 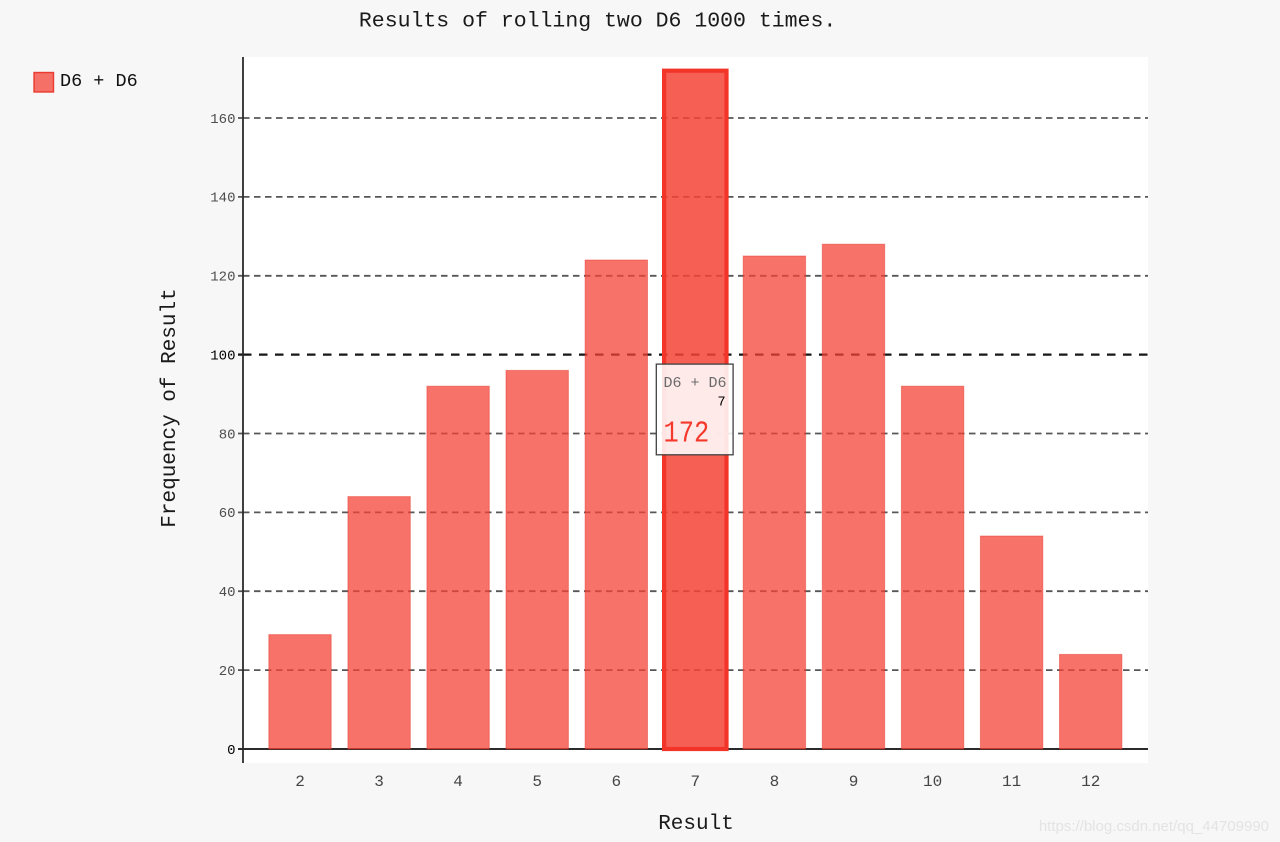 I want to click on svg-text: 8, so click(x=775, y=782).